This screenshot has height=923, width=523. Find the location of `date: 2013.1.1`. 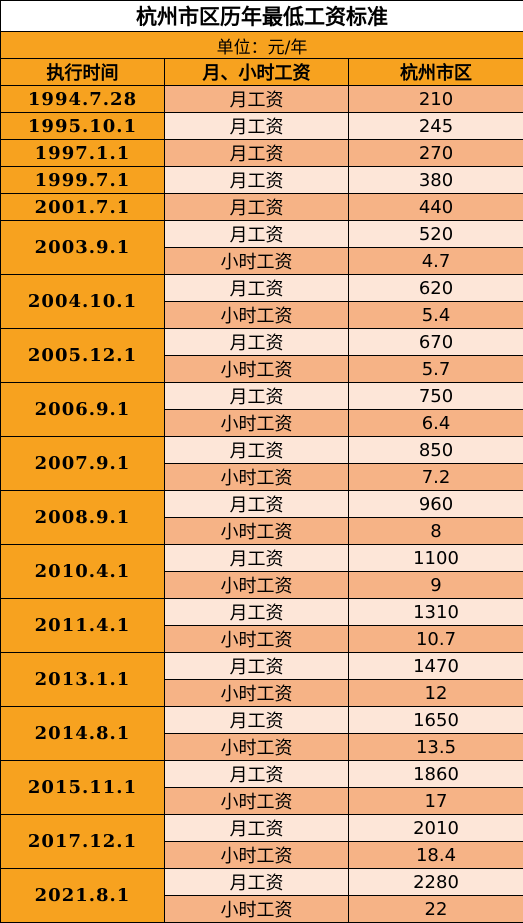

date: 2013.1.1 is located at coordinates (82, 679).